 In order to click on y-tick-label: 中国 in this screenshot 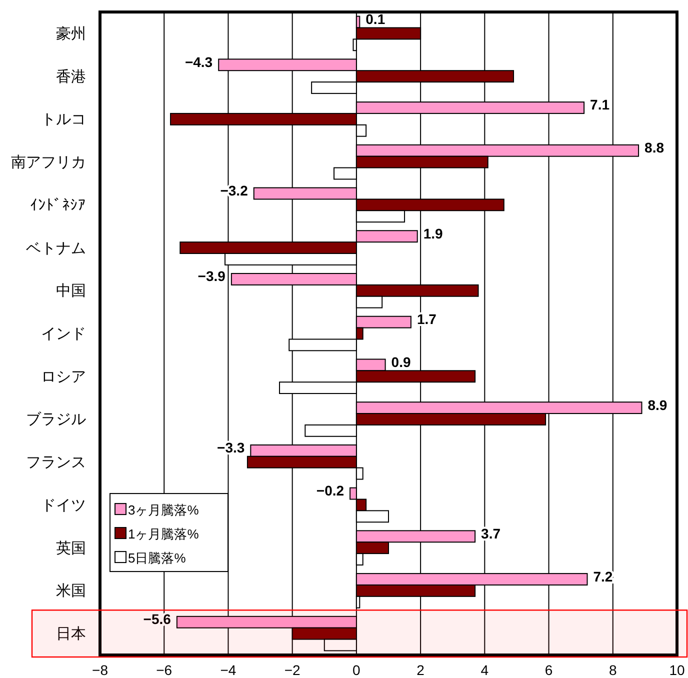, I will do `click(71, 291)`.